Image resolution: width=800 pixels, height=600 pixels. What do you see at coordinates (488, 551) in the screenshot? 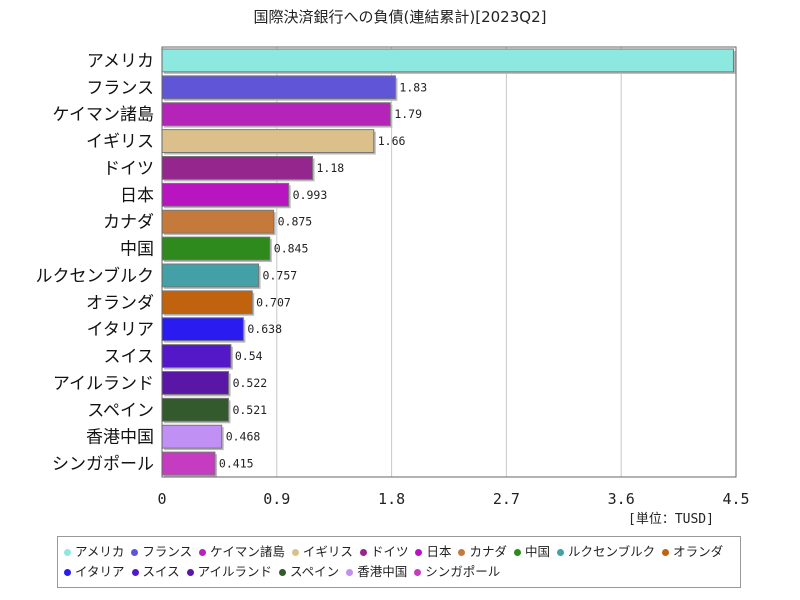
I see `legend-label: カナダ` at bounding box center [488, 551].